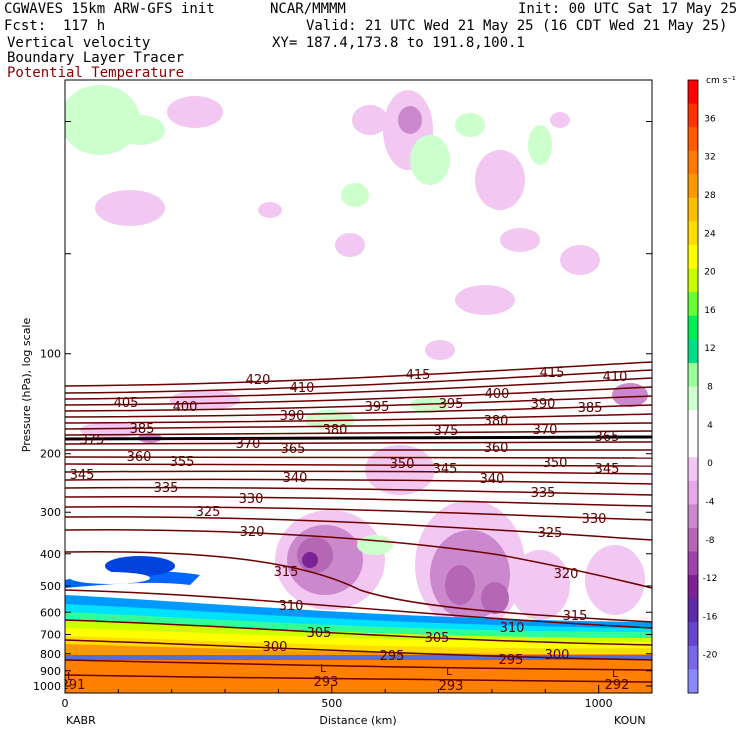  I want to click on theta-contour-label: 400, so click(185, 407).